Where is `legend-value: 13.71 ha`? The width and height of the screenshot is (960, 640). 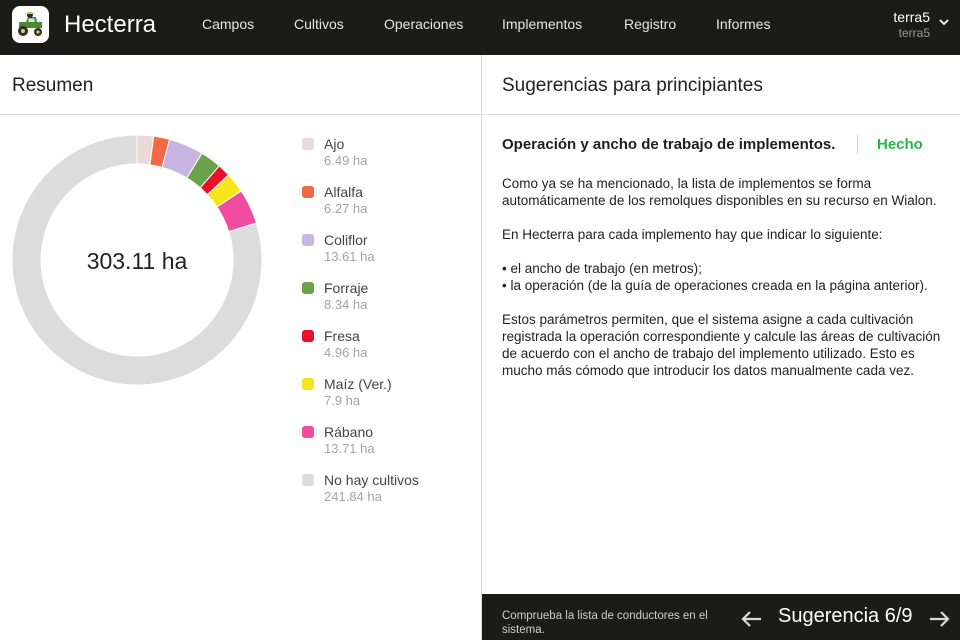
legend-value: 13.71 ha is located at coordinates (349, 448).